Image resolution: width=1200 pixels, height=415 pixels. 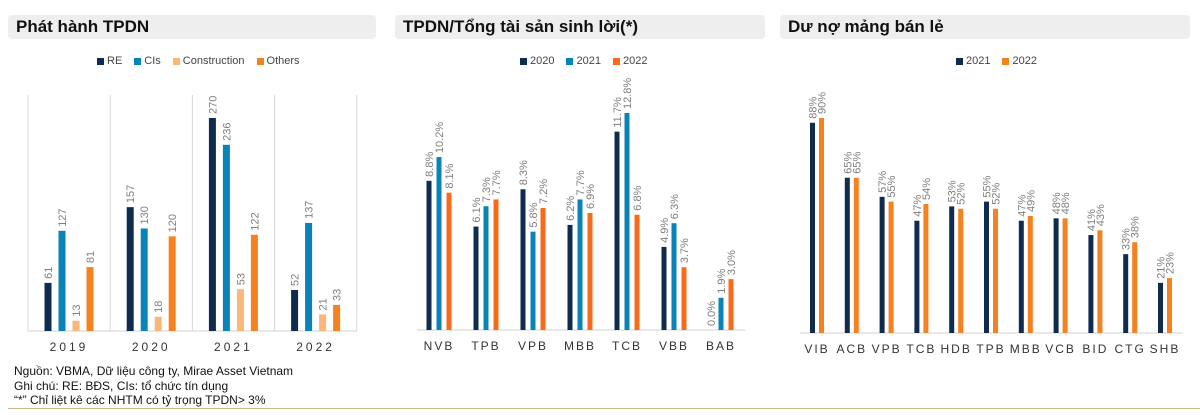 What do you see at coordinates (1101, 215) in the screenshot?
I see `data-label: 43%` at bounding box center [1101, 215].